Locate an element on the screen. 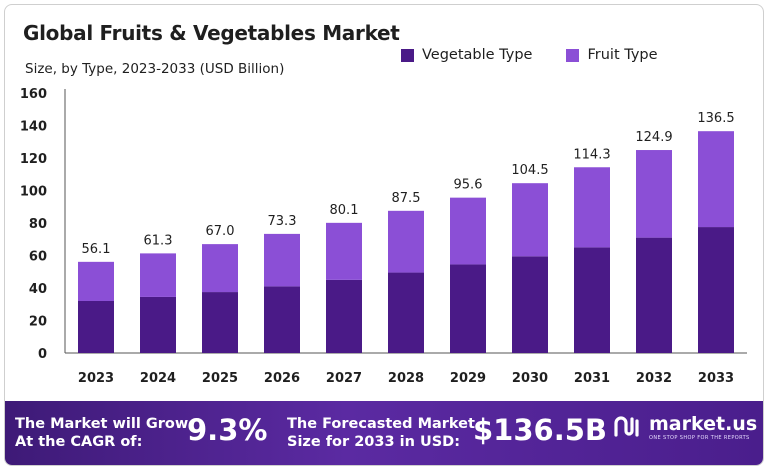  legend-item-fruit: Fruit Type is located at coordinates (612, 55).